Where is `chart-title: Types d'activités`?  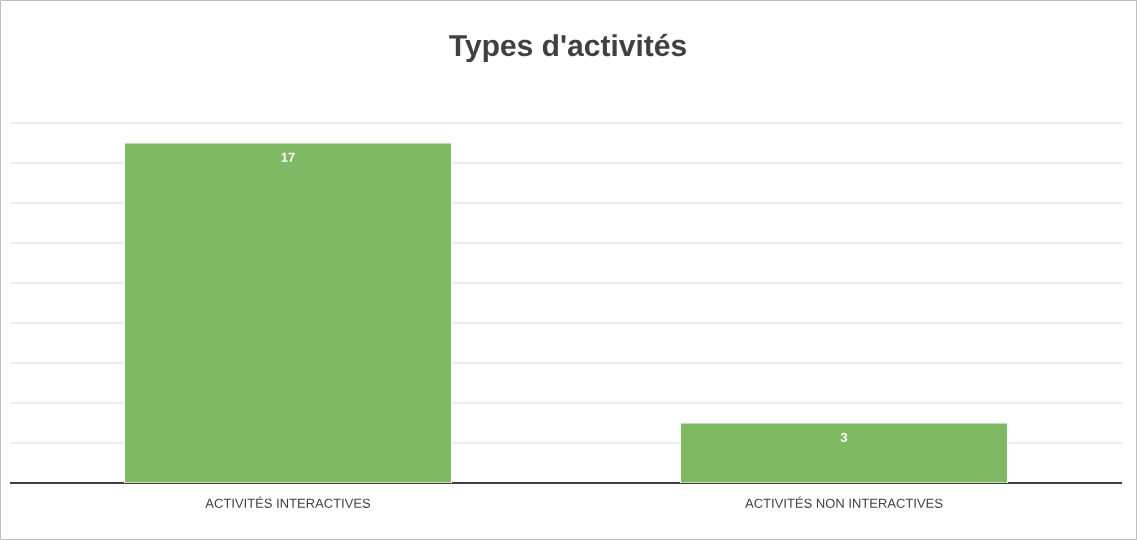
chart-title: Types d'activités is located at coordinates (567, 48).